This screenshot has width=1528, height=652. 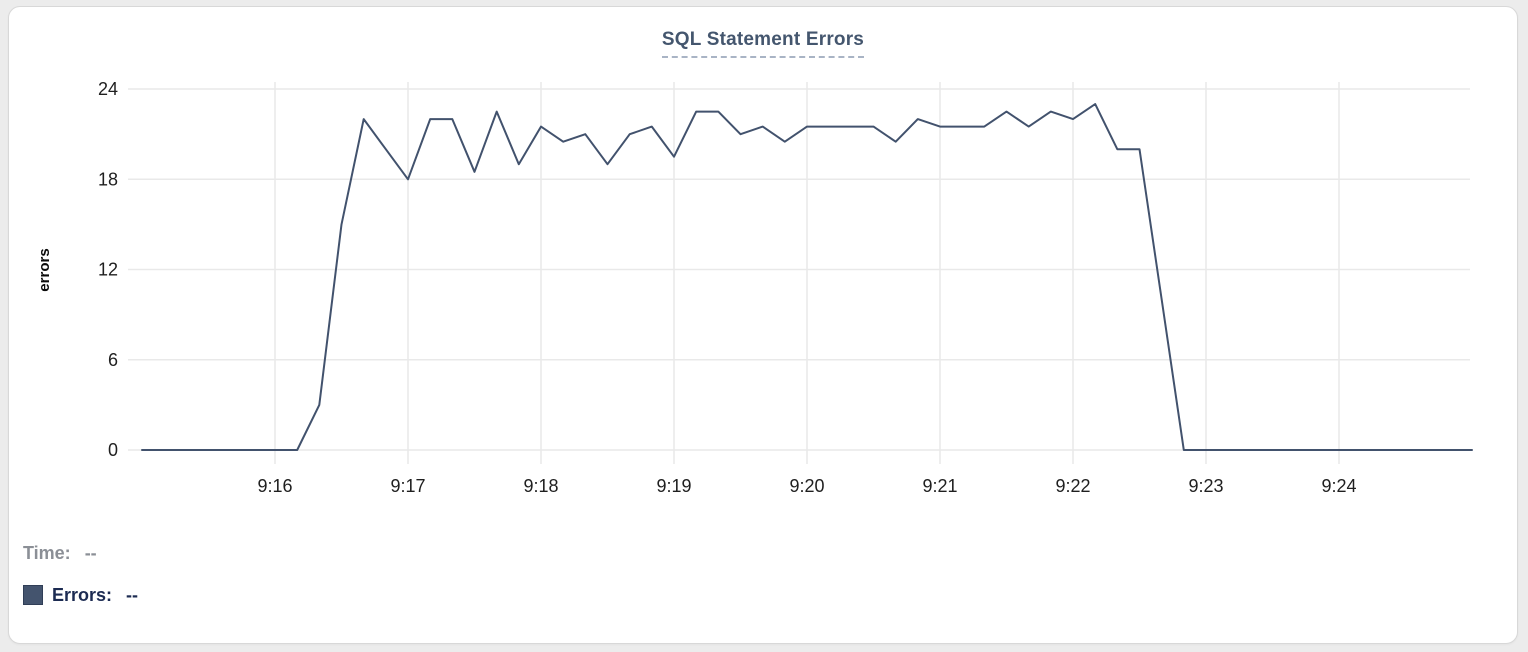 I want to click on x-tick-label: 9:23, so click(x=1205, y=486).